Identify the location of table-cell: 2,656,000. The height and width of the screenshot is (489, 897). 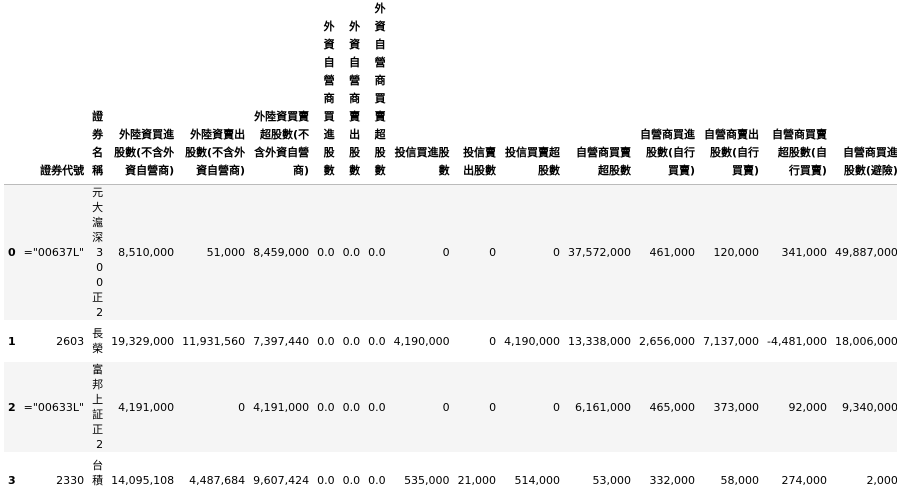
(667, 341).